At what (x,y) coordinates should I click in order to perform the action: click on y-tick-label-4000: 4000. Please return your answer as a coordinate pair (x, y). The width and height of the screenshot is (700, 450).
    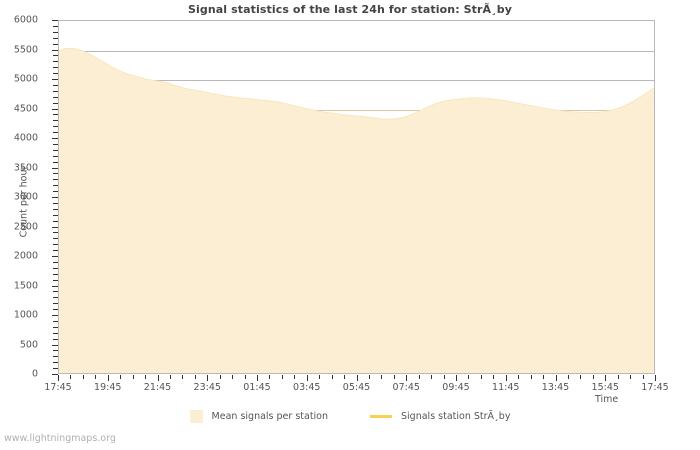
    Looking at the image, I should click on (25, 138).